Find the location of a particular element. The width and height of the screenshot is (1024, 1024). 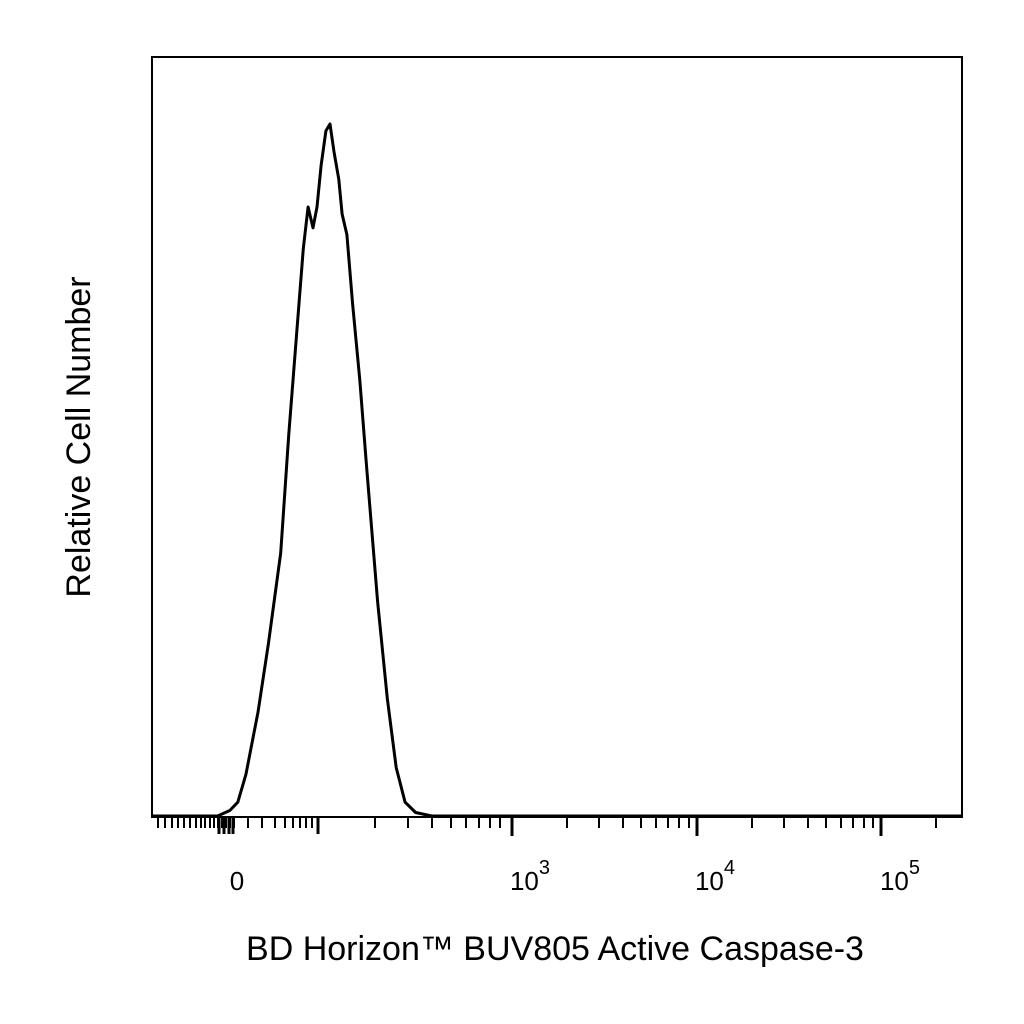

x-tick-label: 10⁵ is located at coordinates (900, 876).